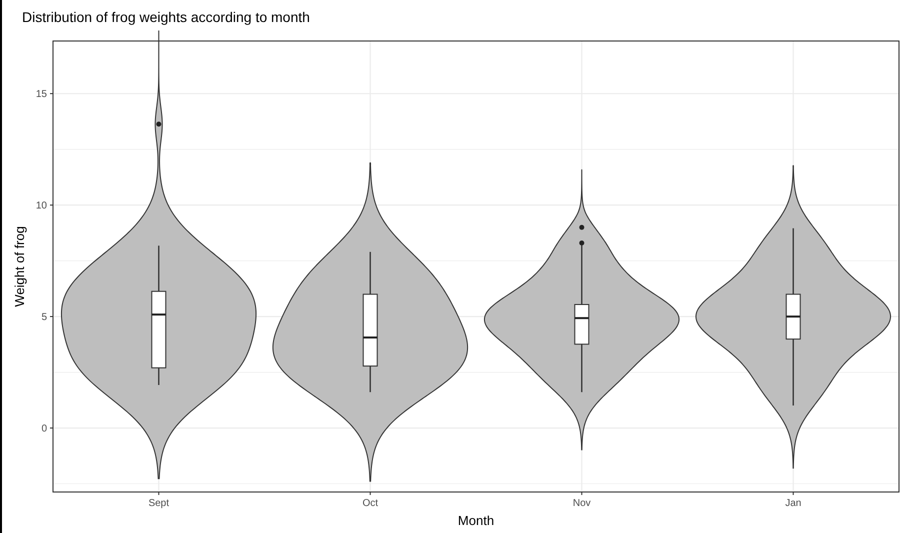 The height and width of the screenshot is (533, 907). I want to click on x-tick-label: Sept, so click(159, 503).